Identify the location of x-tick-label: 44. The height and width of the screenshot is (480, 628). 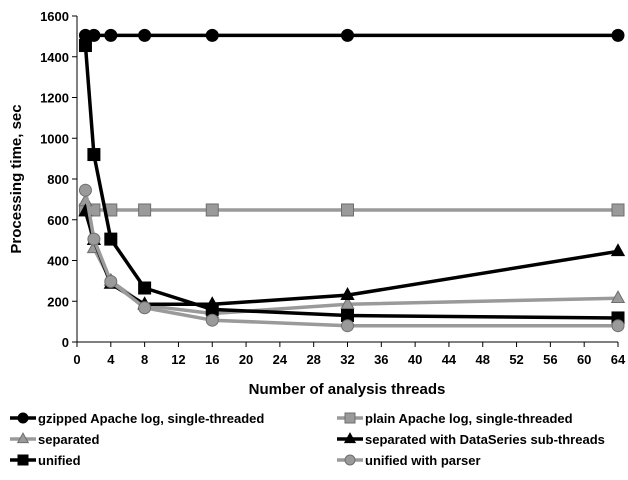
(449, 359).